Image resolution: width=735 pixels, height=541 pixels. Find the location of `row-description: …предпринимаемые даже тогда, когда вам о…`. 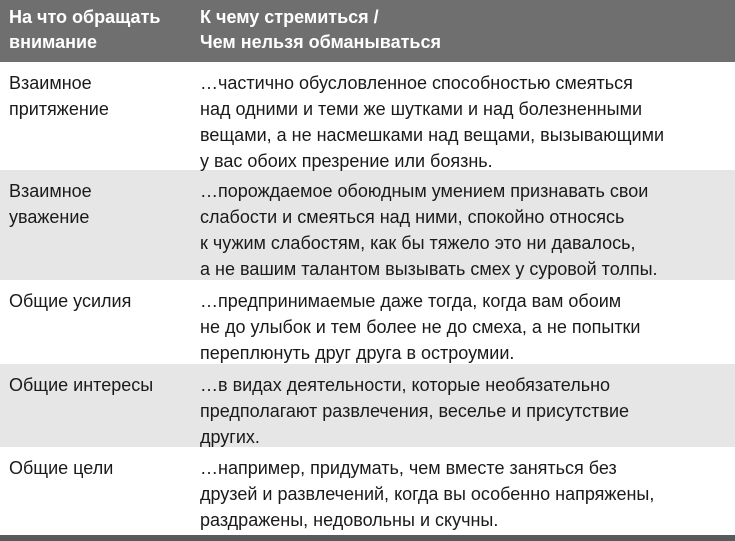

row-description: …предпринимаемые даже тогда, когда вам о… is located at coordinates (467, 326).